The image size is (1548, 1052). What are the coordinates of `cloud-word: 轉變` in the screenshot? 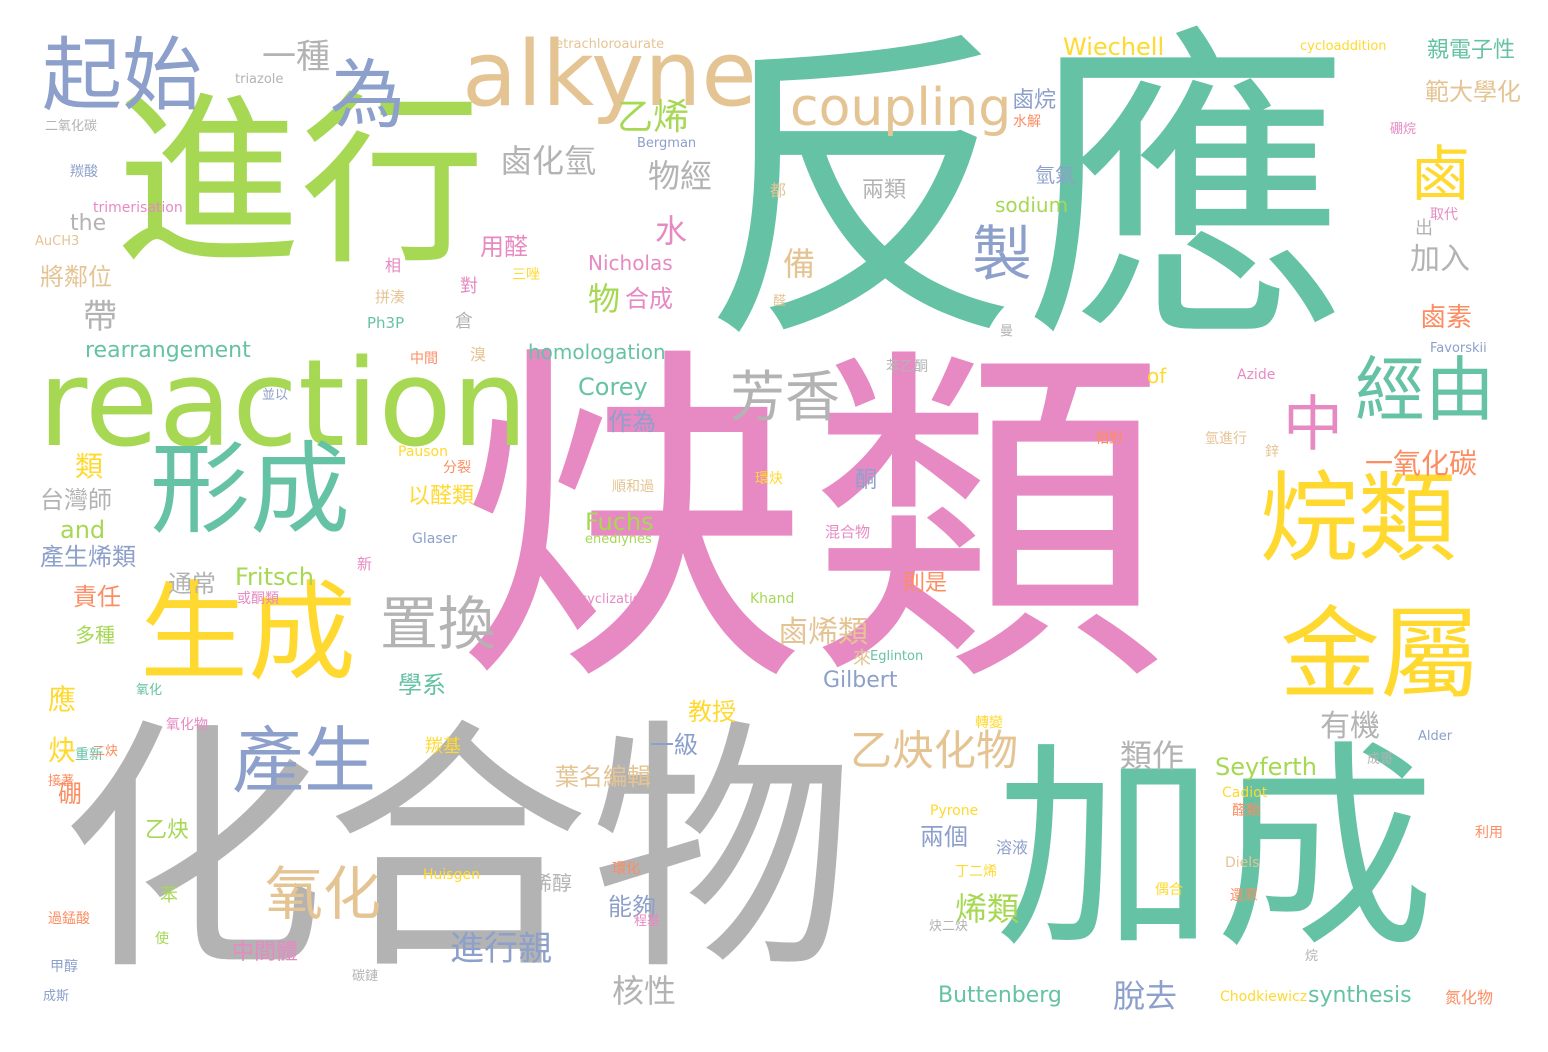 It's located at (989, 723).